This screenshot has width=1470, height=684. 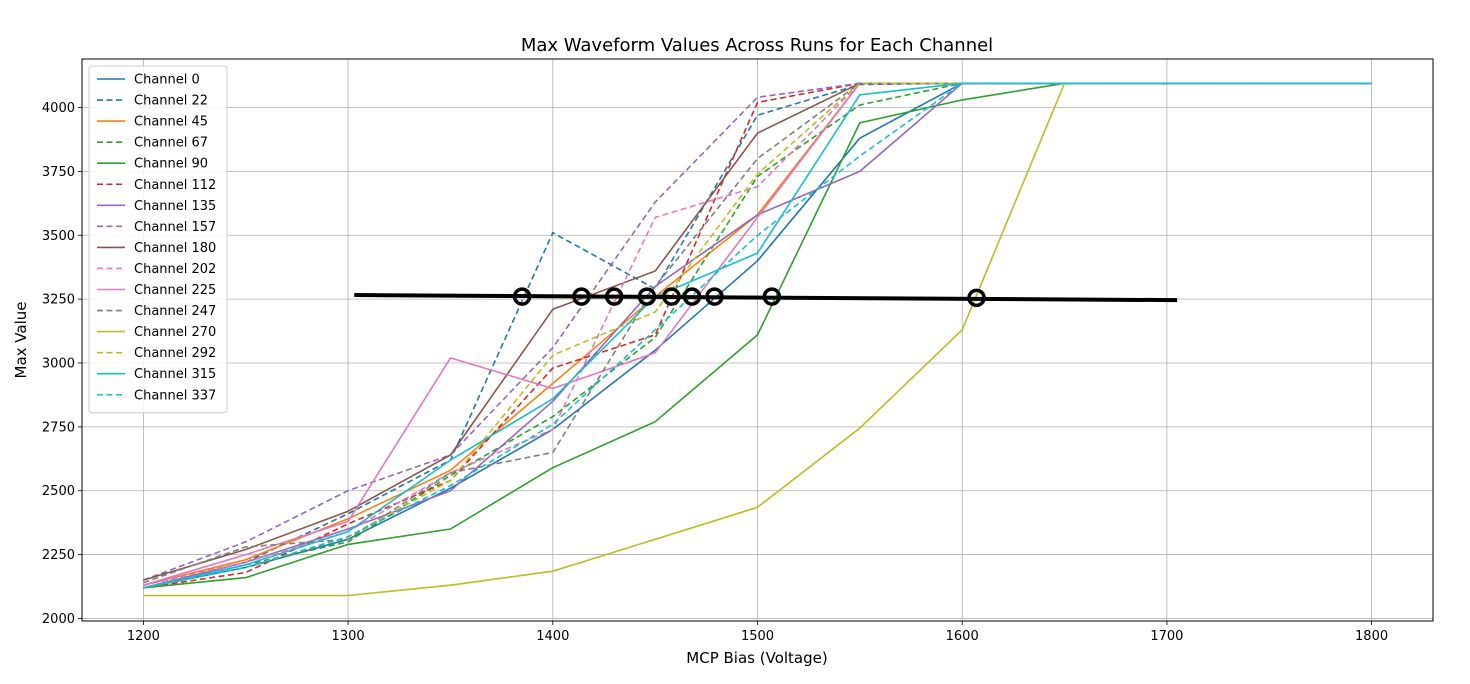 I want to click on legend-label: Channel 45, so click(x=171, y=122).